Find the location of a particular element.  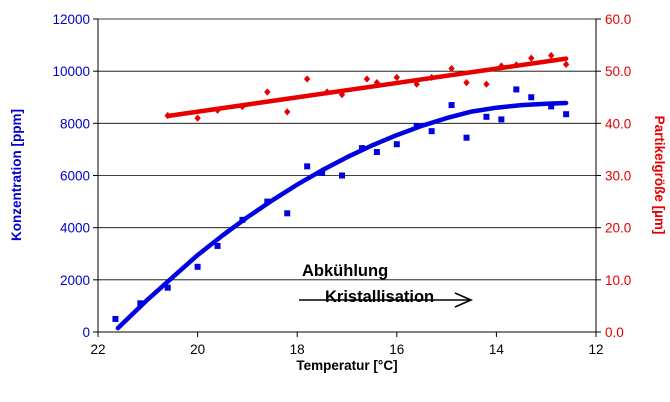

y-right-tick-label-1: 10.0 is located at coordinates (618, 280).